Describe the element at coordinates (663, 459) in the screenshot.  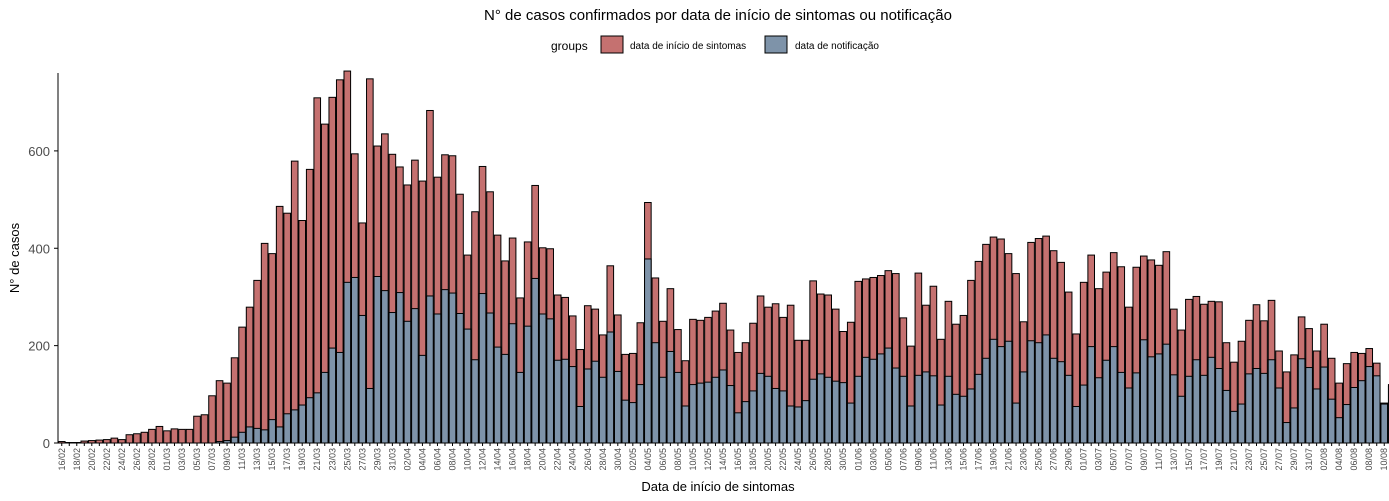
I see `x-tick-label: 06/05` at that location.